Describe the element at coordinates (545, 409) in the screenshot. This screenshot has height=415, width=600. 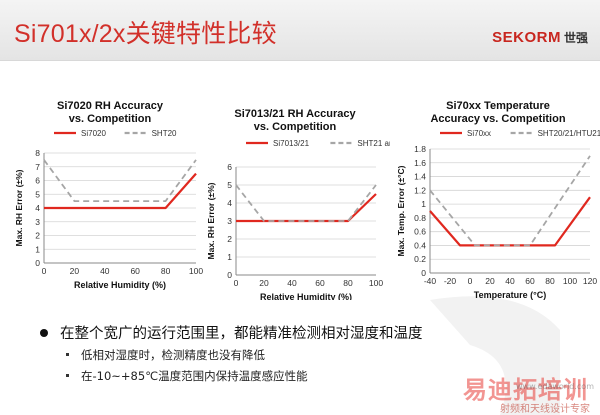
I see `watermark-slogan: 射频和天线设计专家` at that location.